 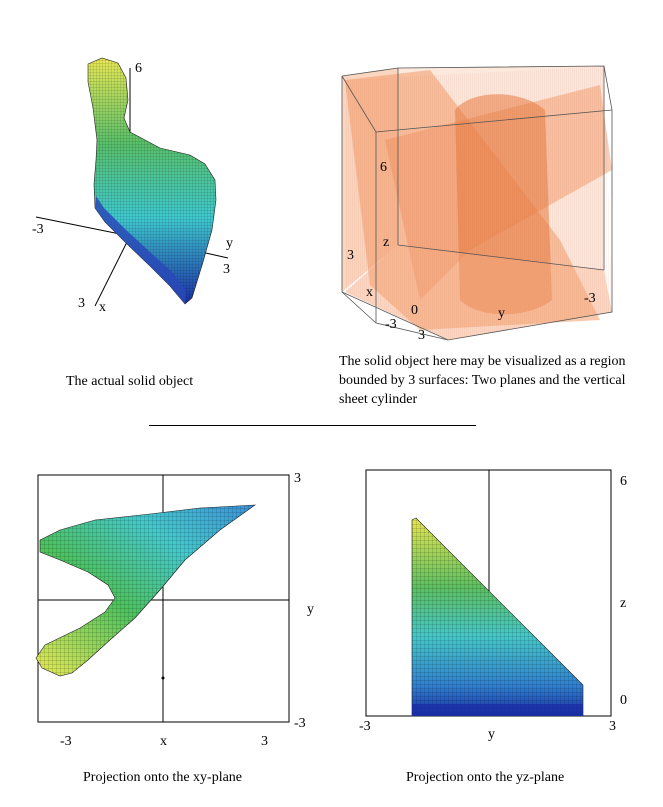 I want to click on solid-3d-plot, so click(x=132, y=182).